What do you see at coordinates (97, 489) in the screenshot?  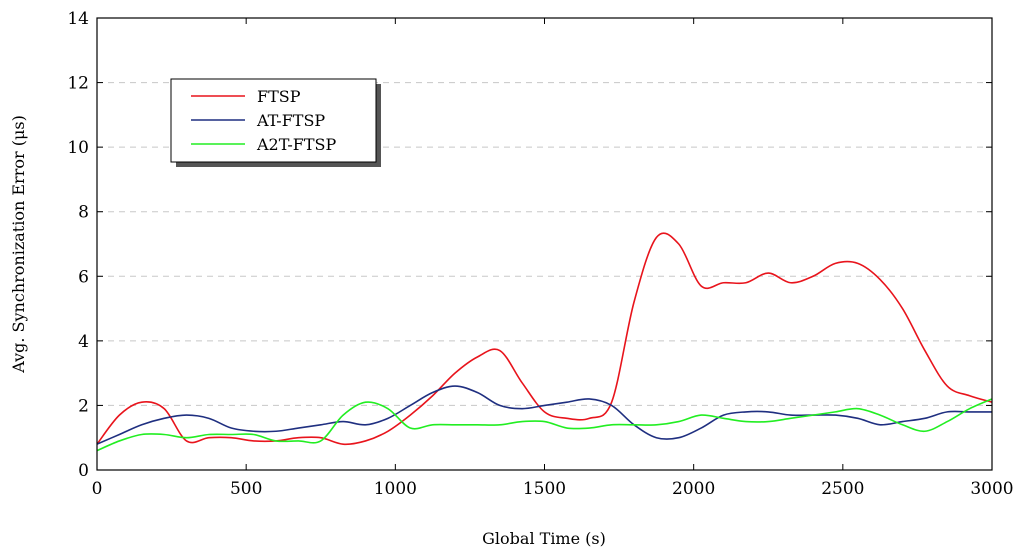 I see `x-tick-label-0: 0` at bounding box center [97, 489].